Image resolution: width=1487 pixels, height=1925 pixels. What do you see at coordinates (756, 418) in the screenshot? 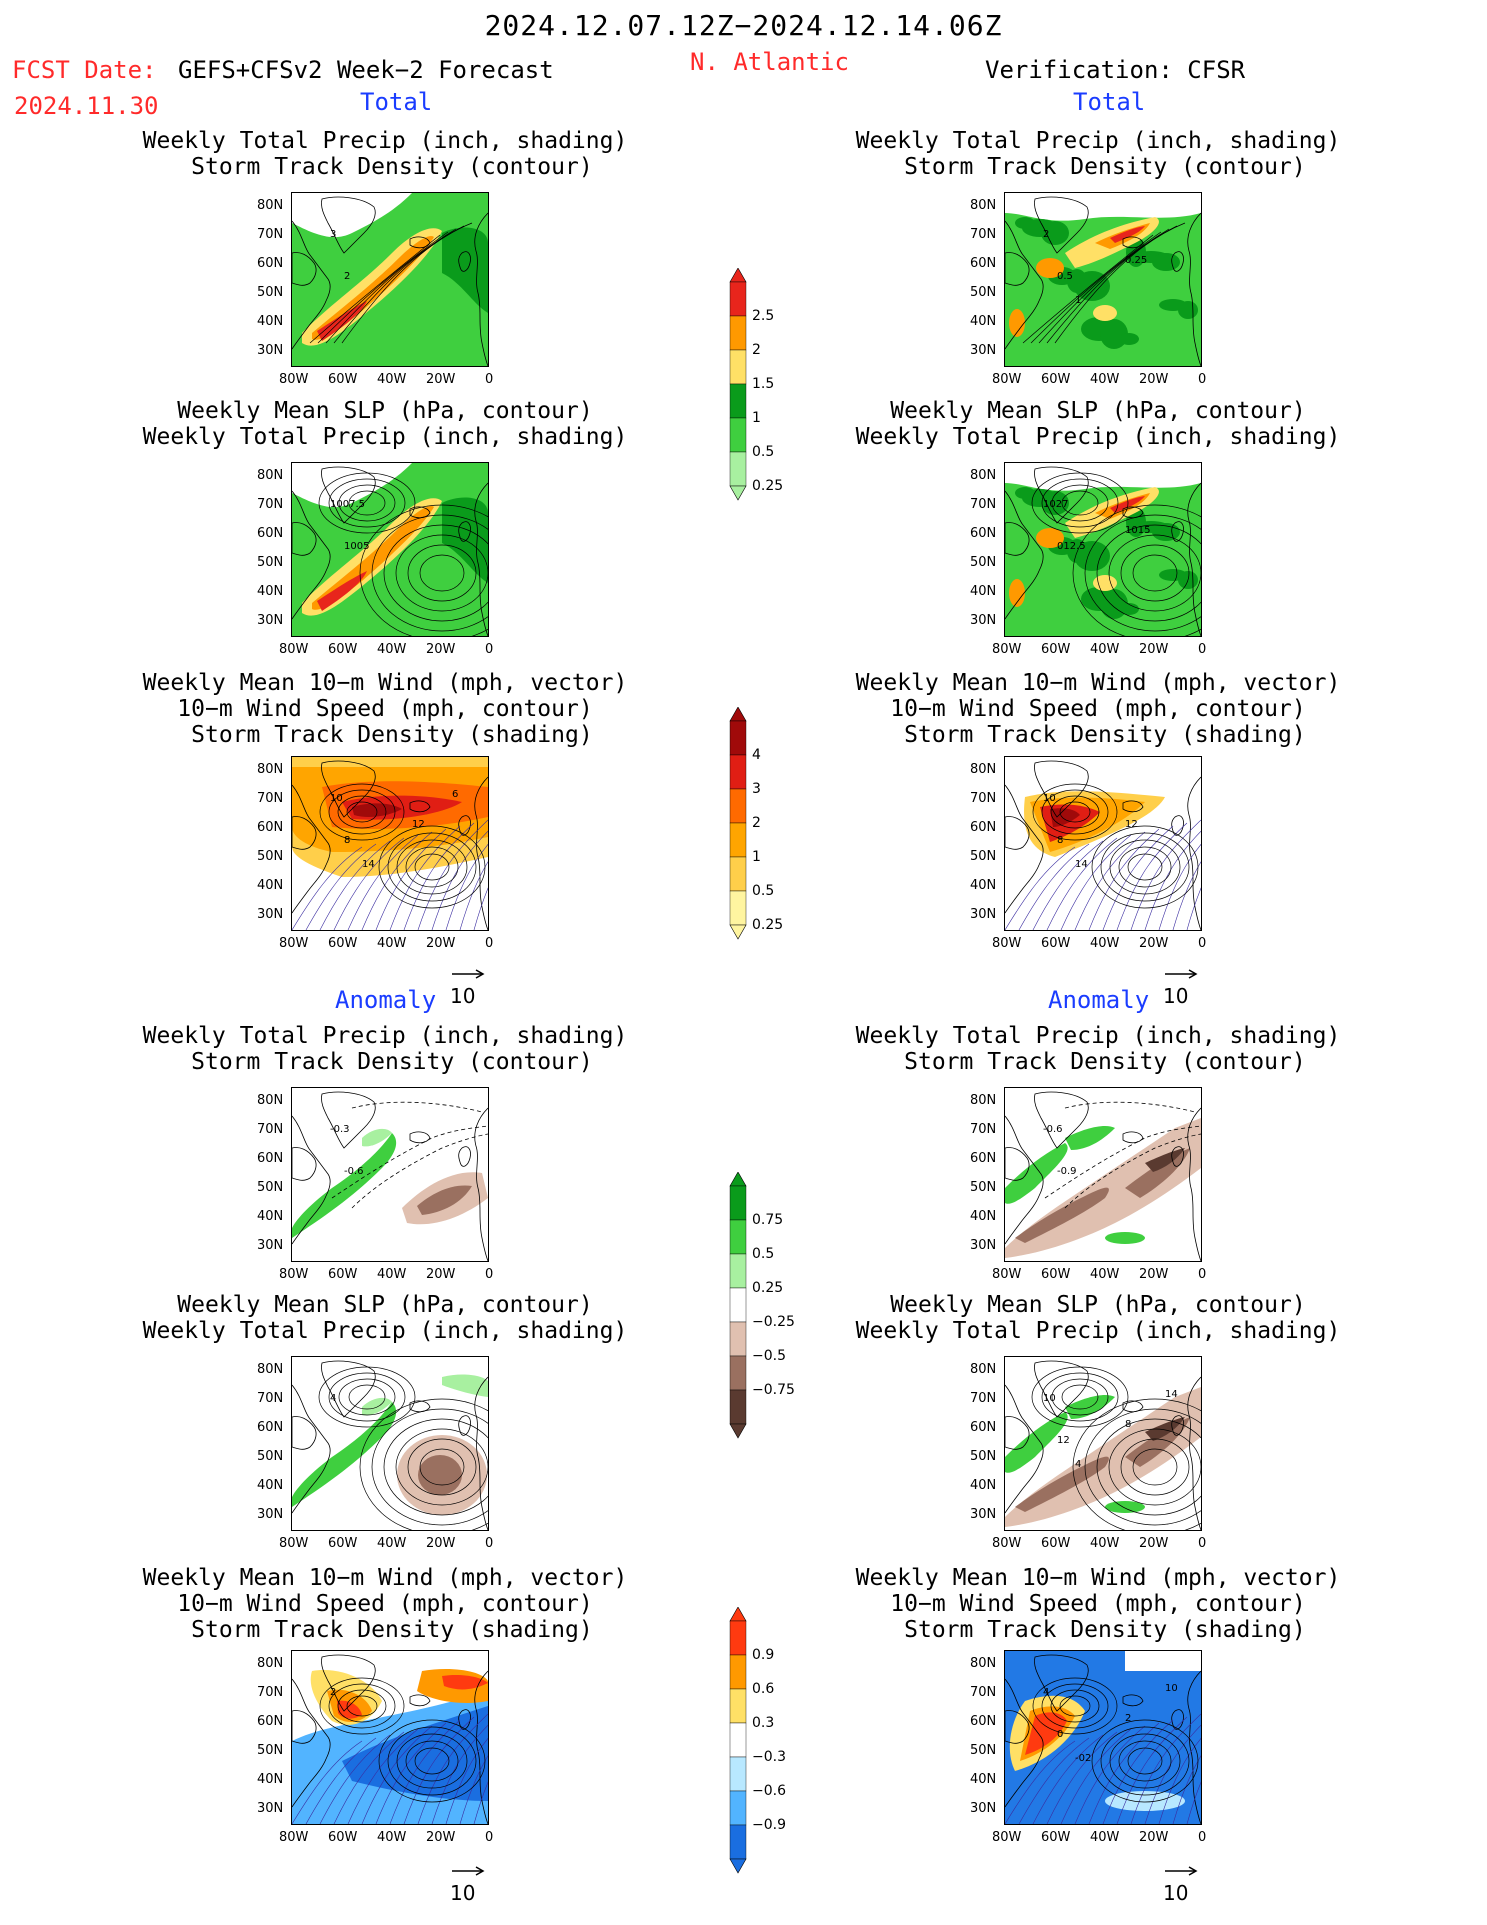
I see `colorbar-label: 1` at bounding box center [756, 418].